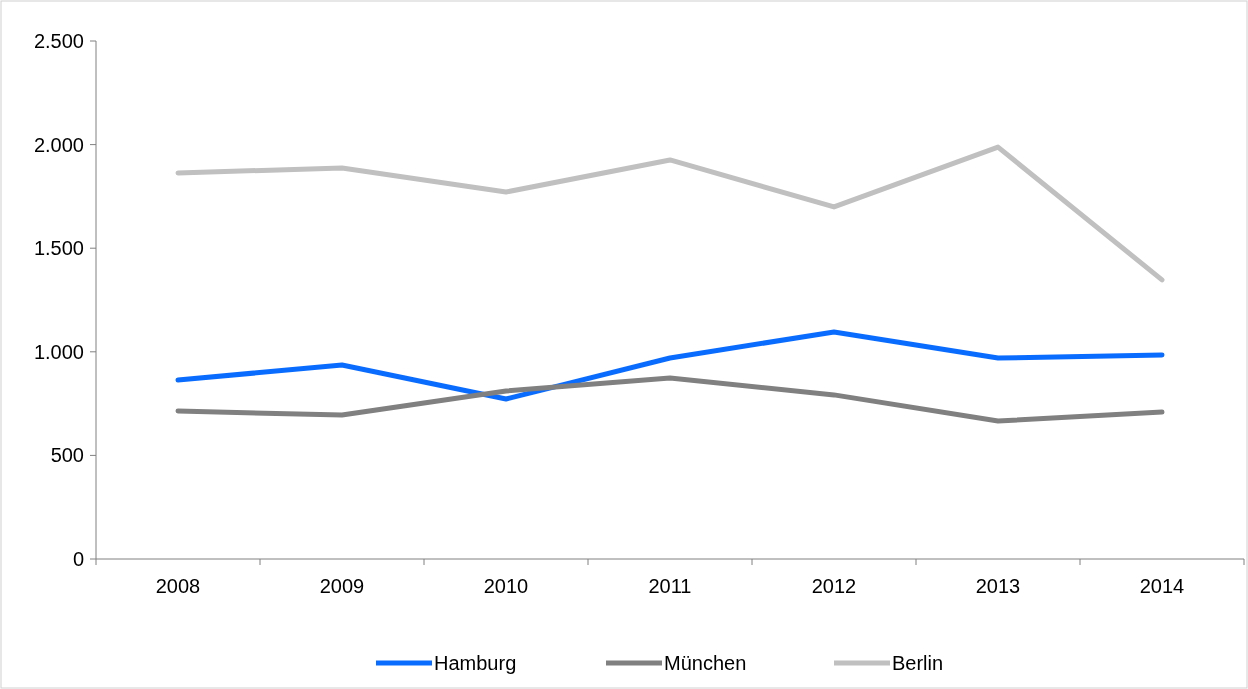 Image resolution: width=1248 pixels, height=689 pixels. What do you see at coordinates (58, 351) in the screenshot?
I see `y-tick-label: 1.000` at bounding box center [58, 351].